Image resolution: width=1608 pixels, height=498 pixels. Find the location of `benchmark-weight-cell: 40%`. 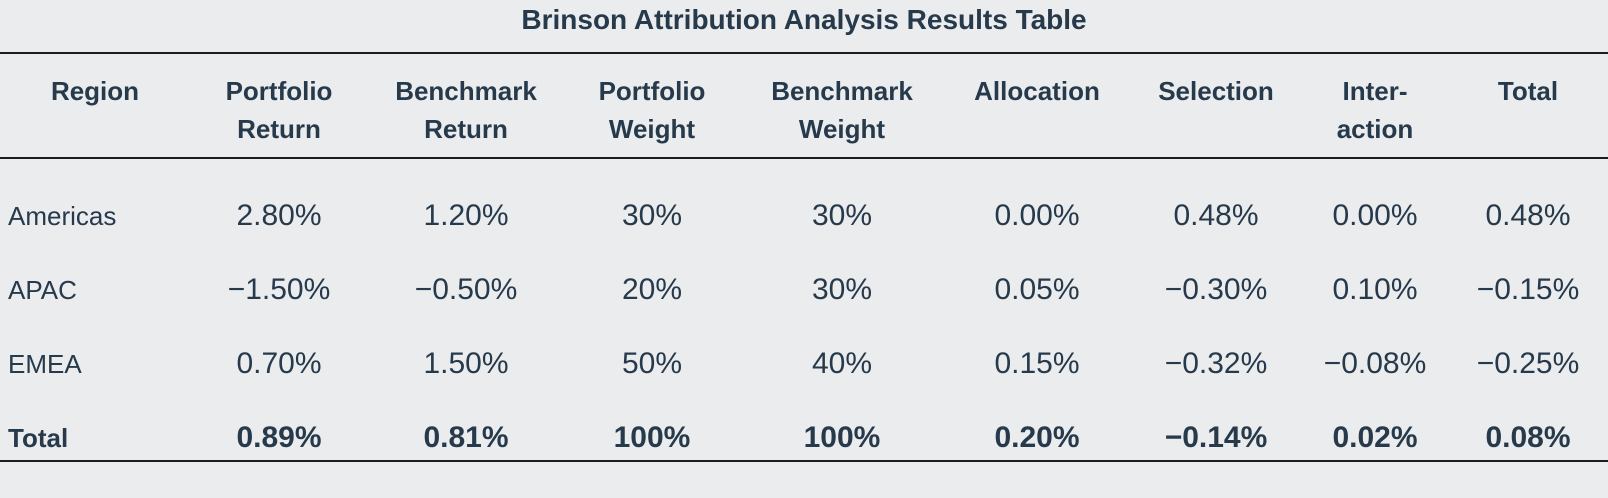

benchmark-weight-cell: 40% is located at coordinates (842, 363).